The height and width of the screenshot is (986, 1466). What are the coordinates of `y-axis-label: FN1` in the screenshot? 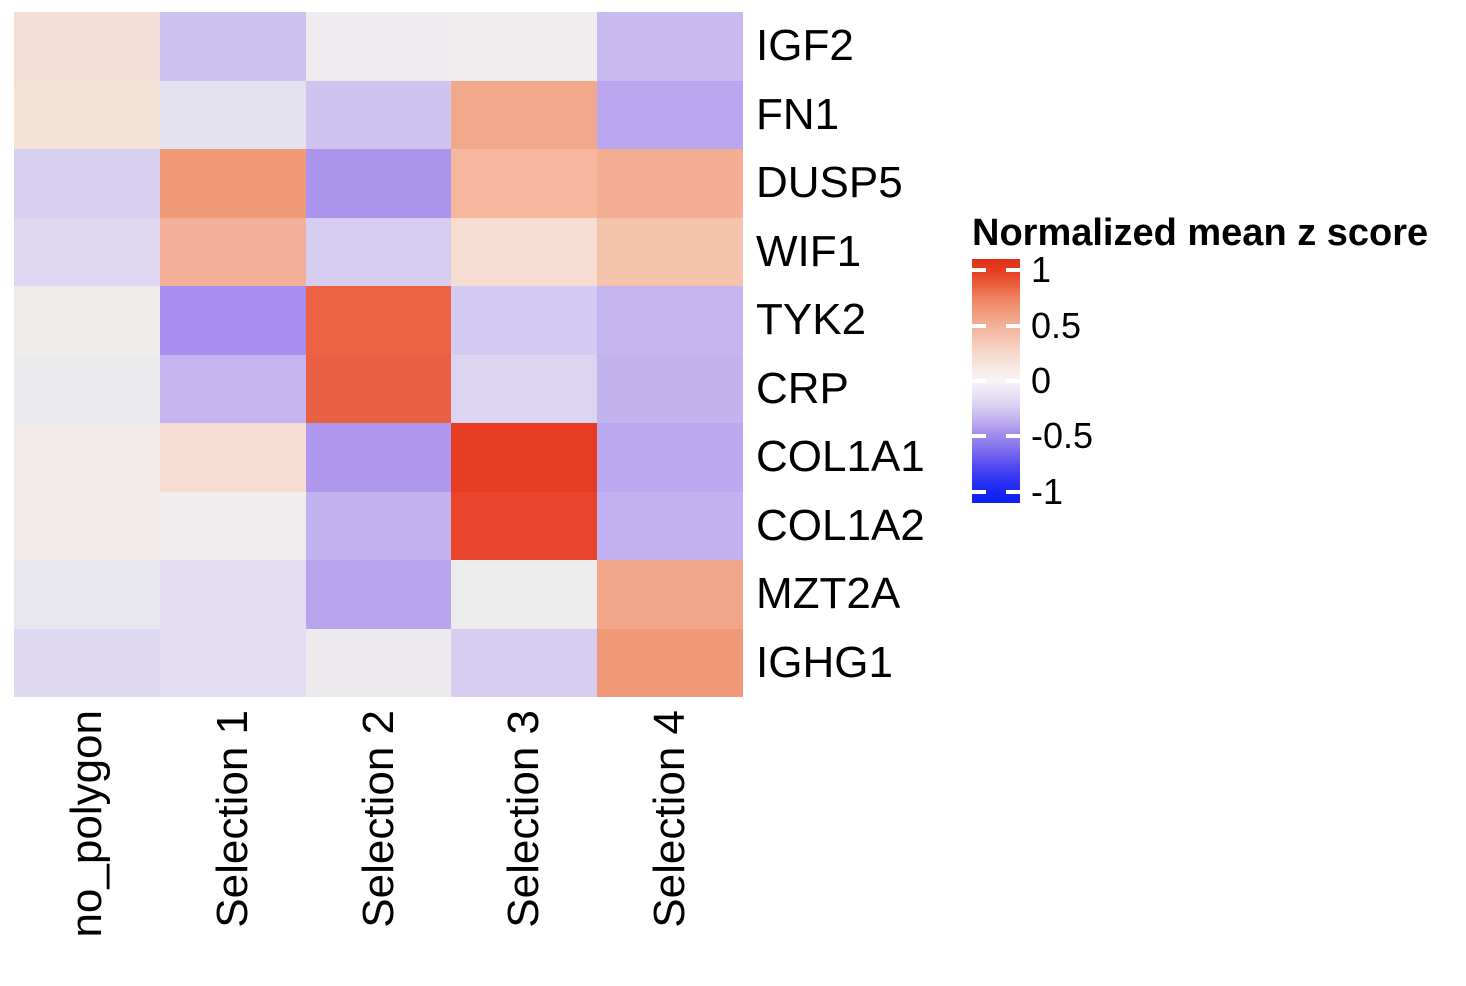 It's located at (798, 114).